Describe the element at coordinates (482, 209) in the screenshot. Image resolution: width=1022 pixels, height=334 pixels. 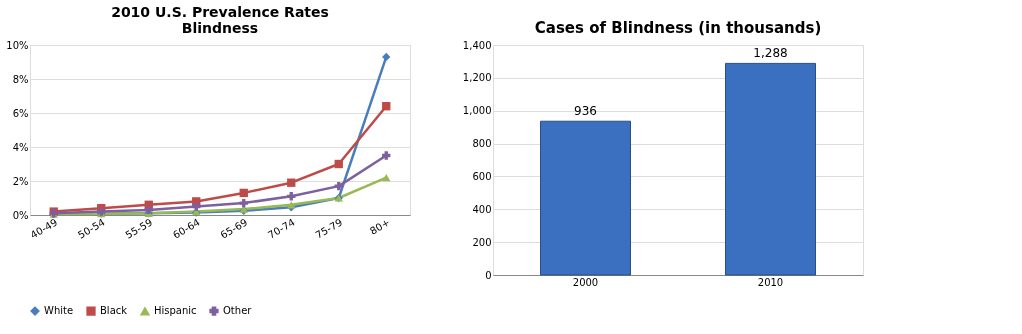
I see `y-tick-label: 400` at that location.